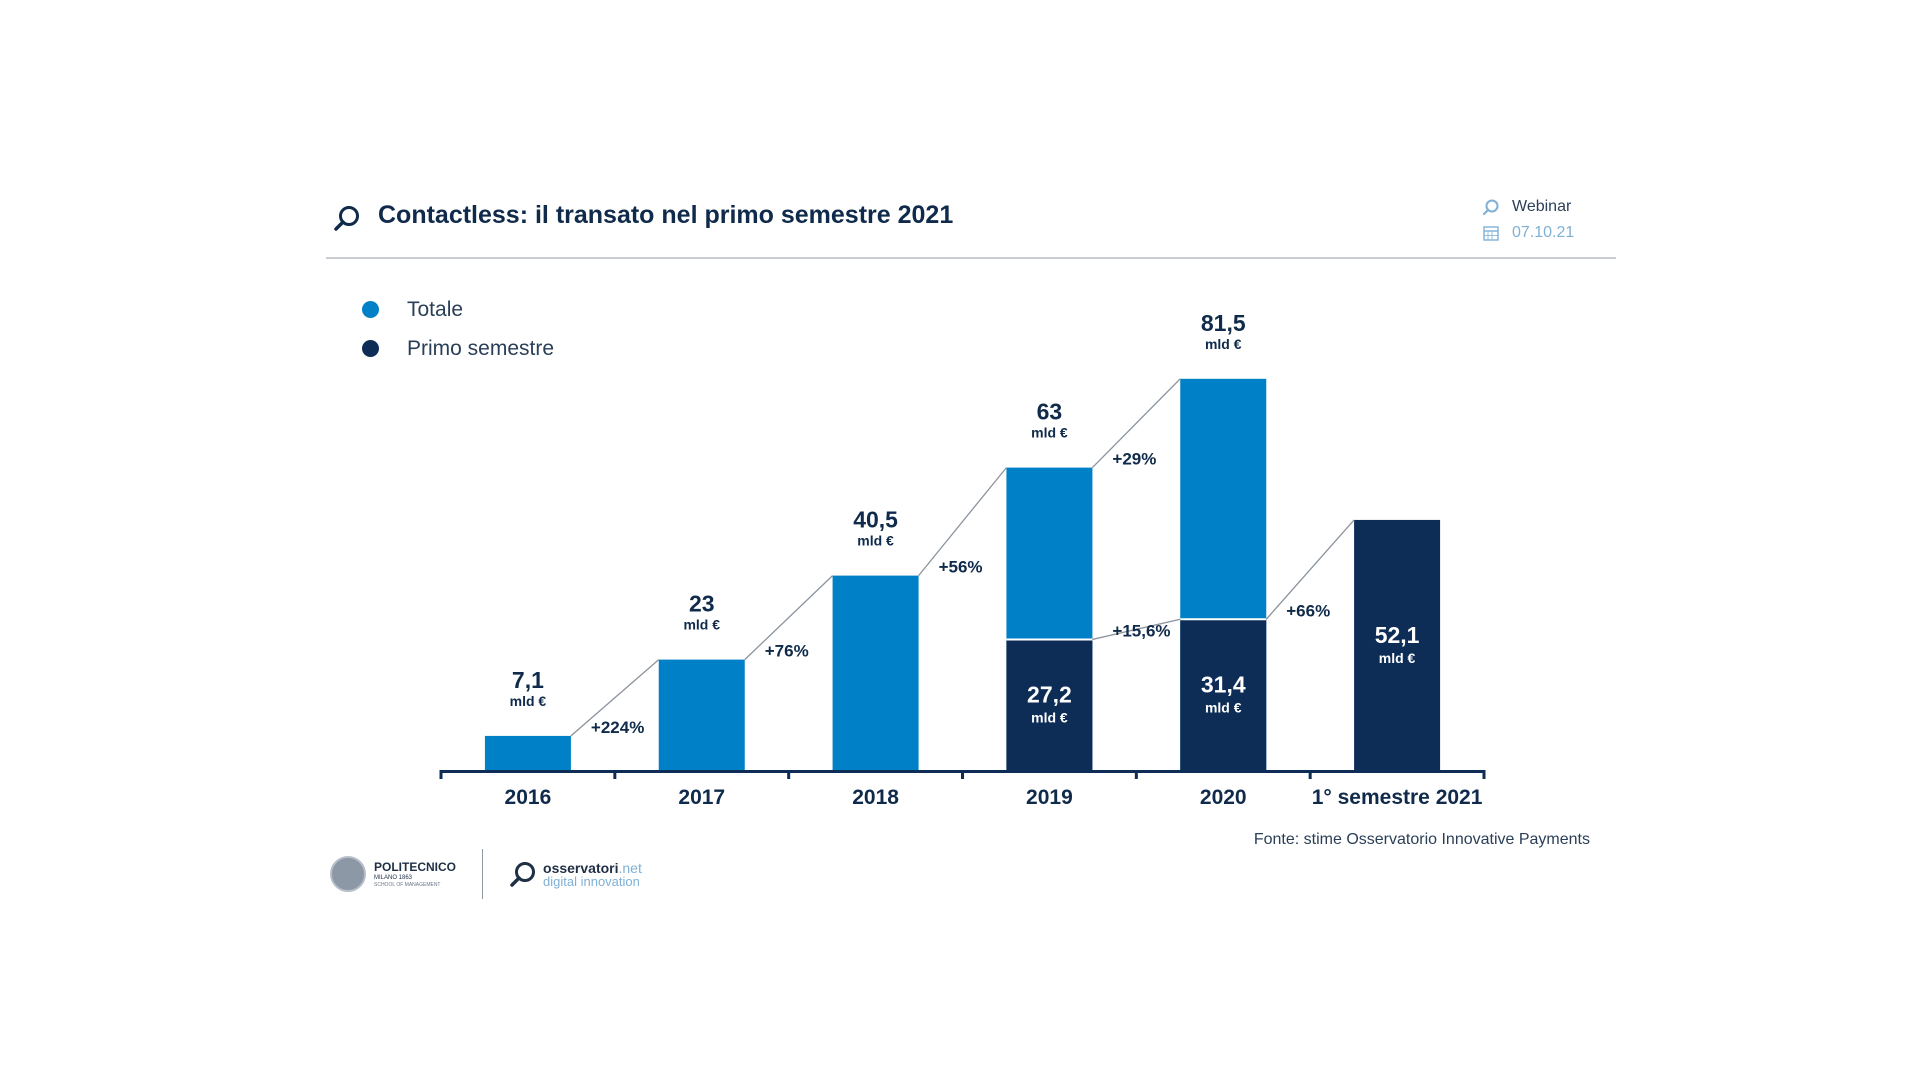  Describe the element at coordinates (415, 866) in the screenshot. I see `polimi-name: POLITECNICO` at that location.